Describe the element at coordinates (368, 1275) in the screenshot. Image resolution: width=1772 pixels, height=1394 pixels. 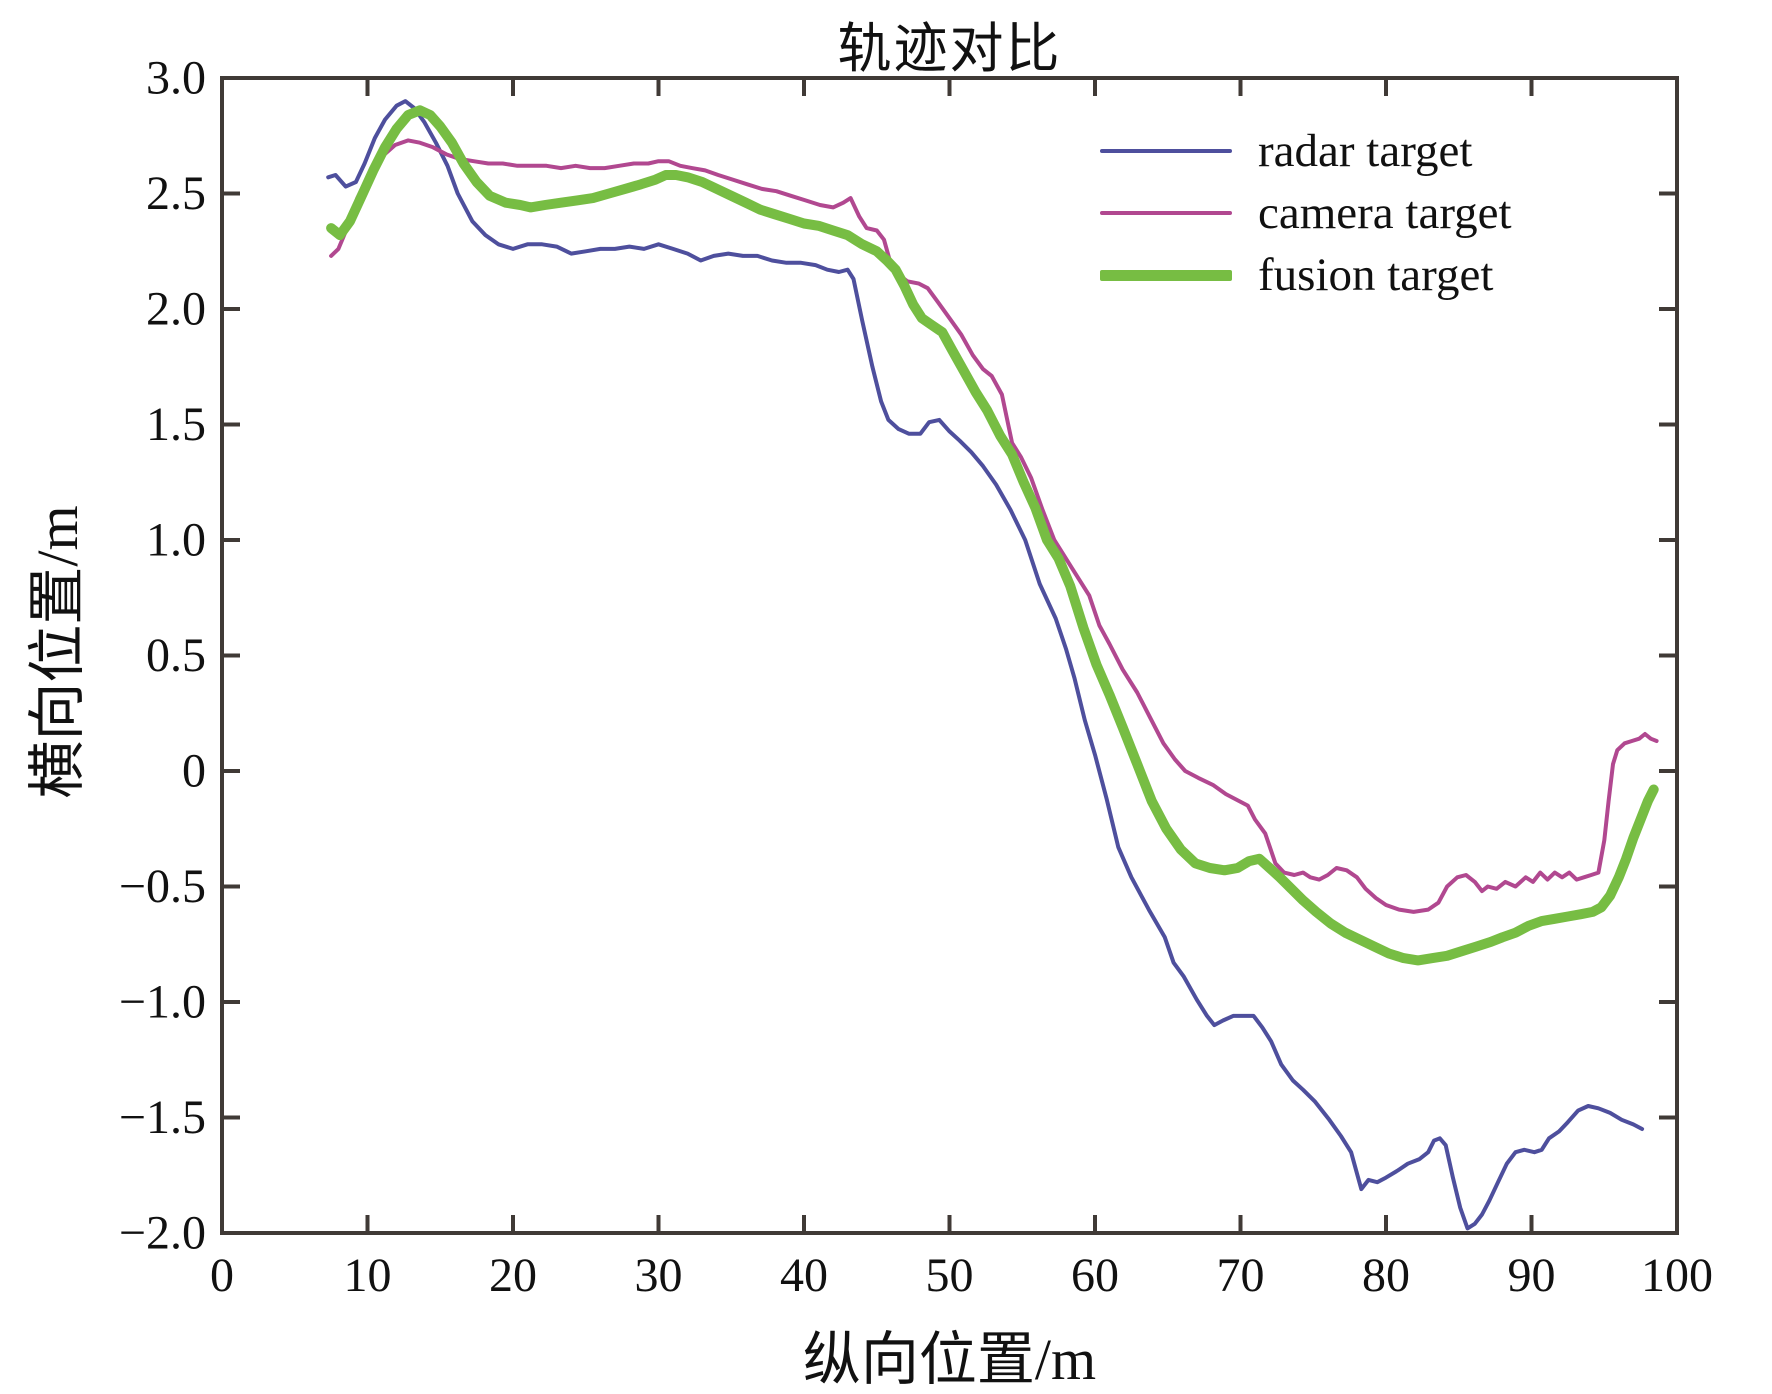
I see `x-tick-label: 10` at that location.